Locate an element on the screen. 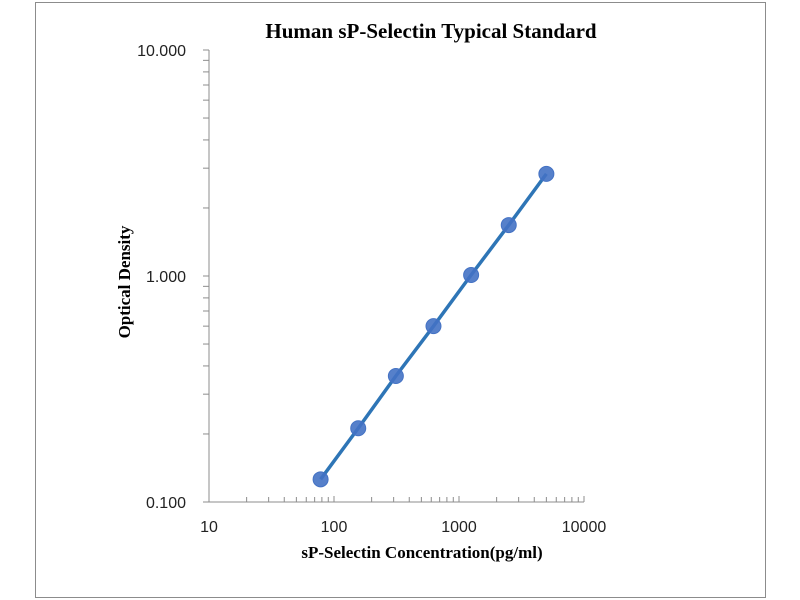 The image size is (800, 600). x-tick-label: 10000 is located at coordinates (584, 527).